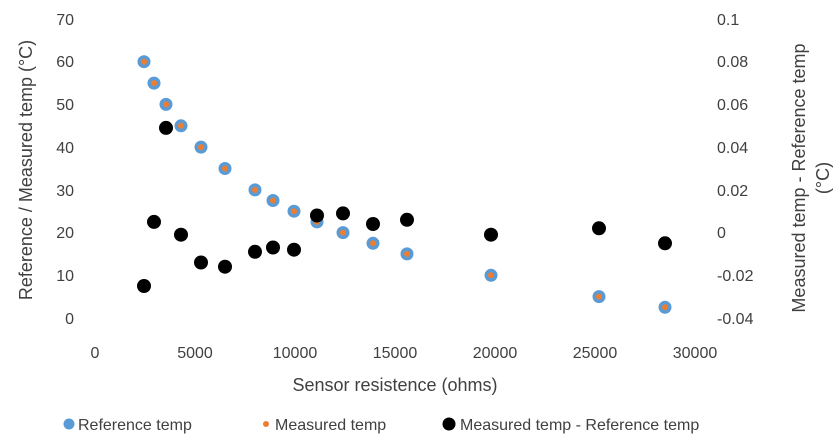  I want to click on y-right-tick-label: -0.02, so click(735, 276).